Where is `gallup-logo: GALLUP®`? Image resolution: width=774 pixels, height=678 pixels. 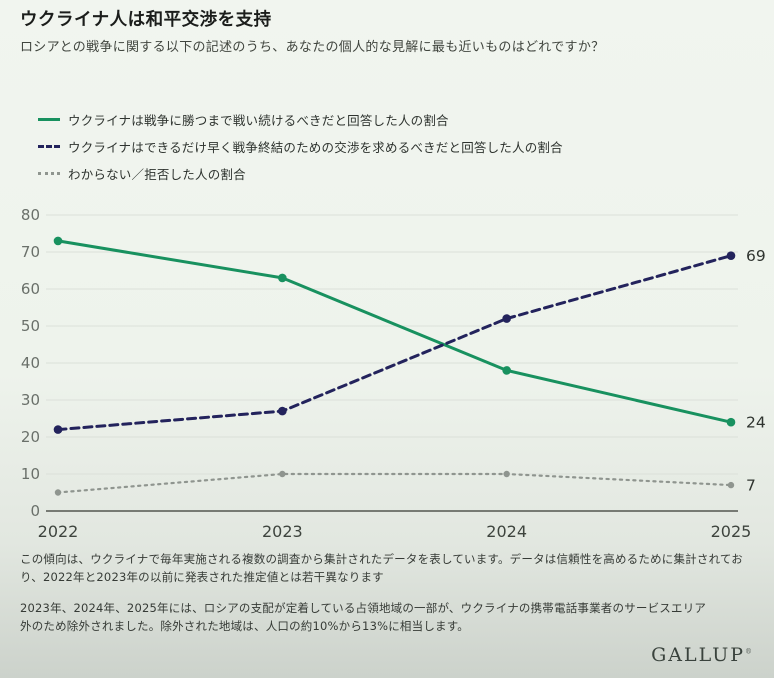 gallup-logo: GALLUP® is located at coordinates (701, 655).